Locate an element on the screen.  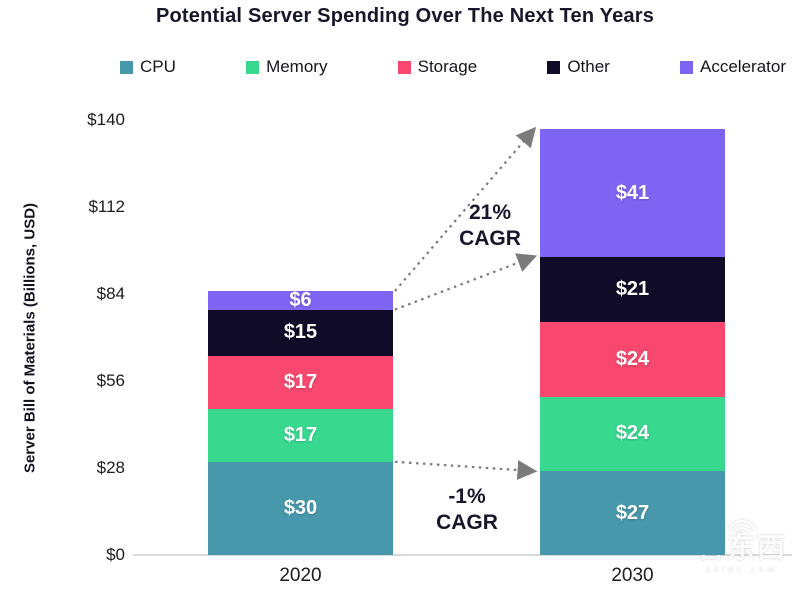
bar-segment-2030-storage: $24 is located at coordinates (632, 359).